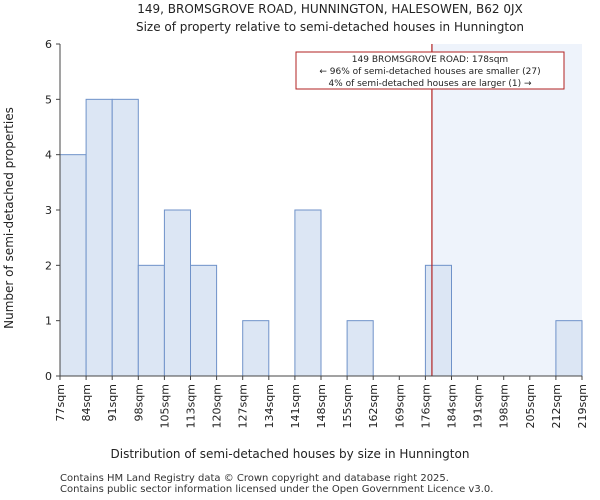 This screenshot has height=500, width=600. Describe the element at coordinates (430, 60) in the screenshot. I see `annotation-line-1: 149 BROMSGROVE ROAD: 178sqm` at that location.